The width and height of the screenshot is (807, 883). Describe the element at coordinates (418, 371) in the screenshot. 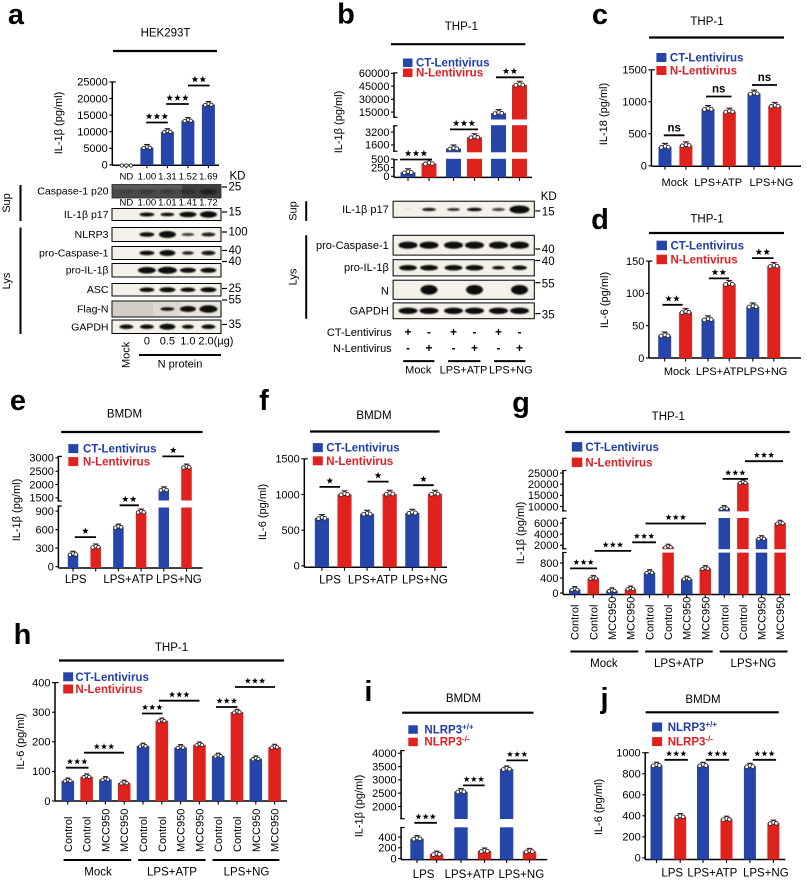

I see `svg-text: Mock` at that location.